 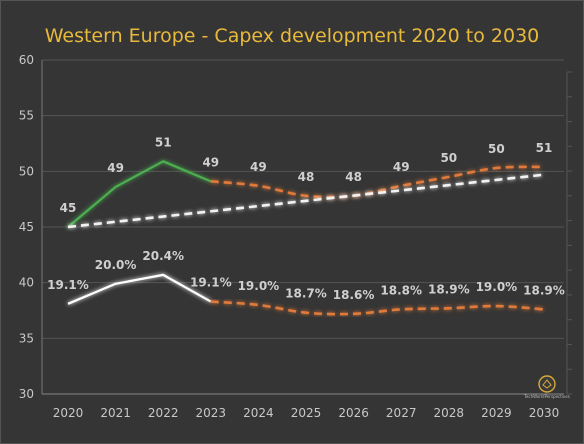 What do you see at coordinates (377, 308) in the screenshot?
I see `series-line-share_forecast` at bounding box center [377, 308].